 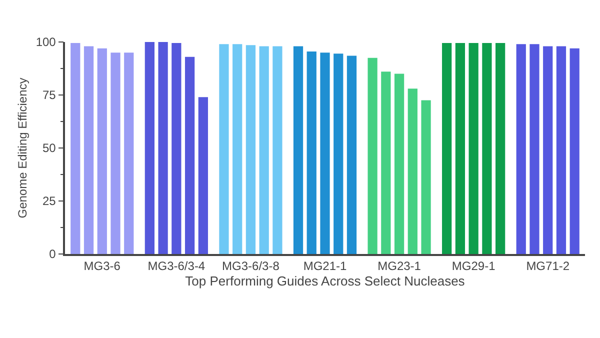 What do you see at coordinates (49, 148) in the screenshot?
I see `y-tick-label: 50` at bounding box center [49, 148].